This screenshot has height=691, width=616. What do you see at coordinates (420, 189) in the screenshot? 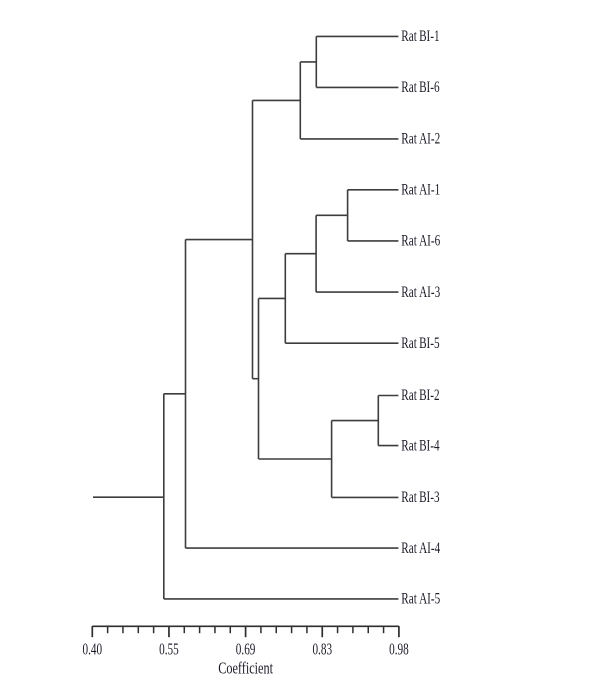
I see `svg-text: Rat AI-1` at bounding box center [420, 189].